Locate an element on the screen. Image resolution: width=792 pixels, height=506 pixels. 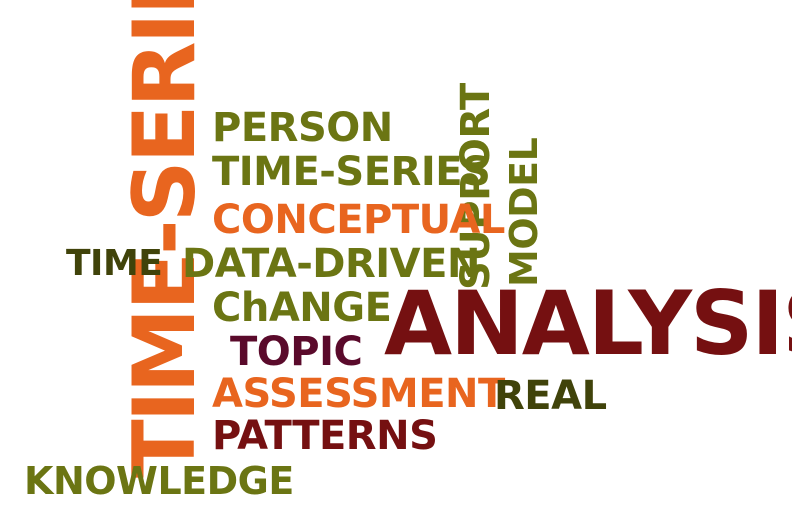
word-real: REAL is located at coordinates (550, 396).